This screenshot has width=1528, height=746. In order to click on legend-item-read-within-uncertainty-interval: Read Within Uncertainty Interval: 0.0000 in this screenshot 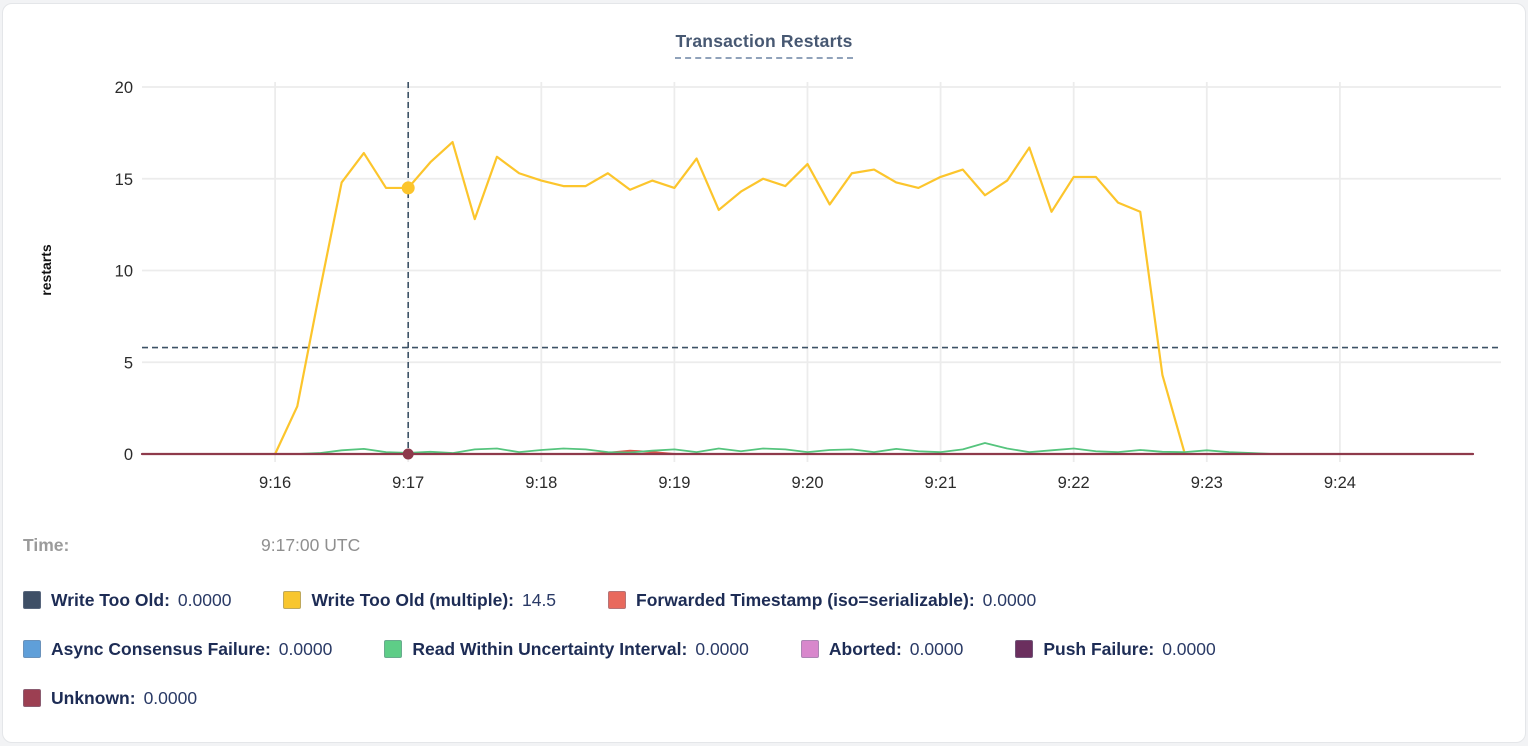, I will do `click(566, 649)`.